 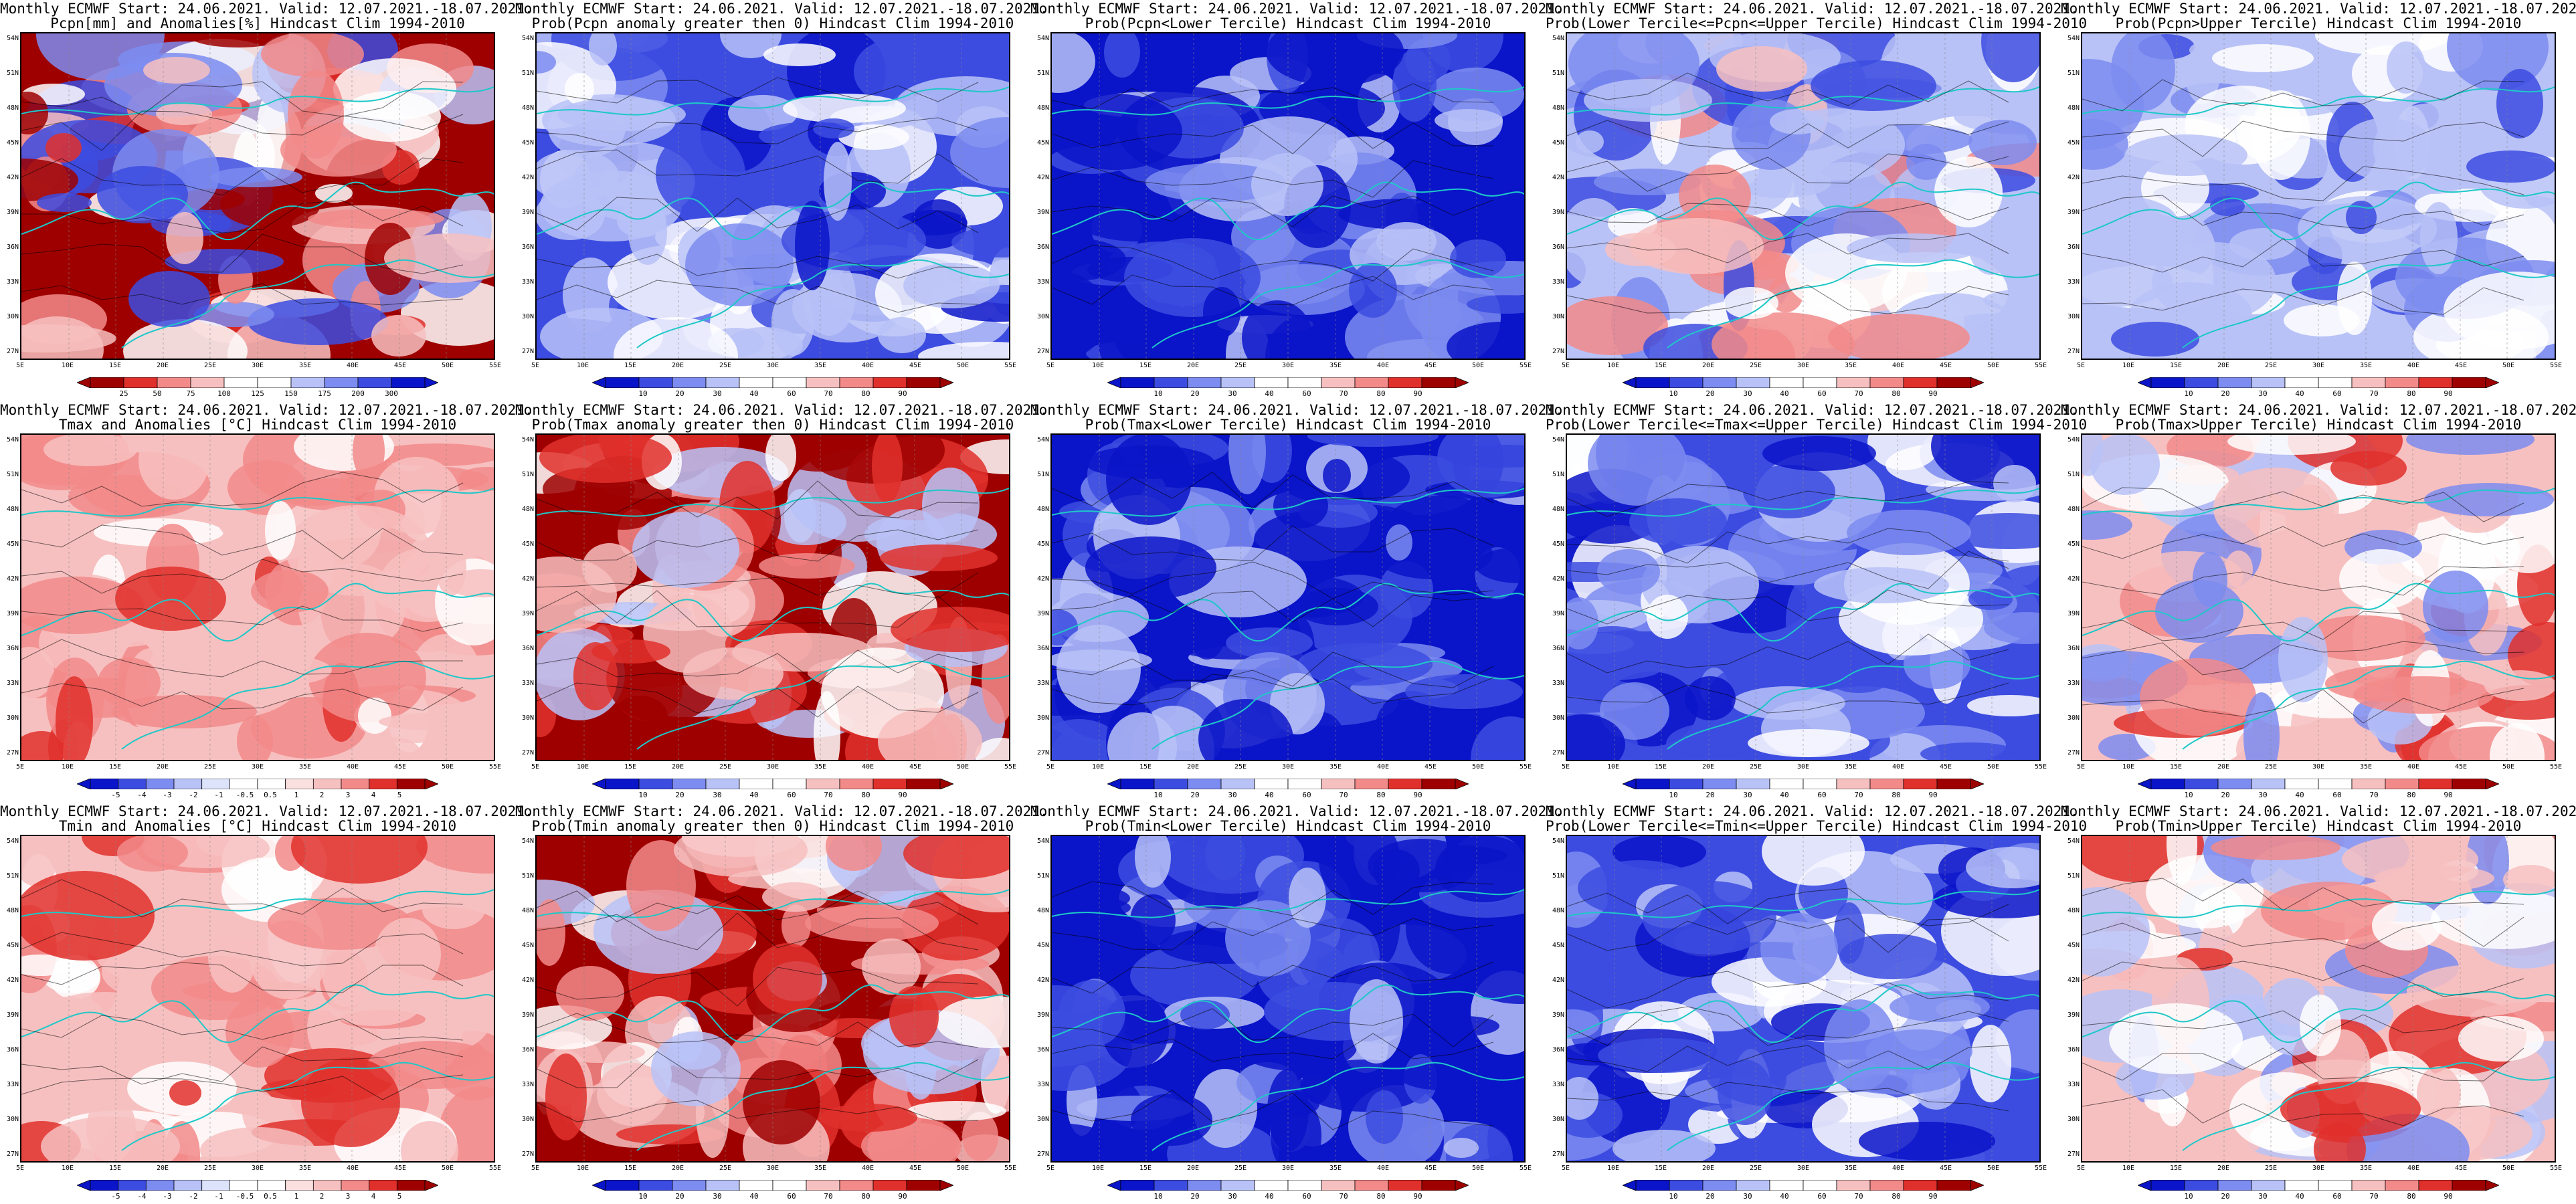 What do you see at coordinates (257, 393) in the screenshot?
I see `colorbar-tick-label: 125` at bounding box center [257, 393].